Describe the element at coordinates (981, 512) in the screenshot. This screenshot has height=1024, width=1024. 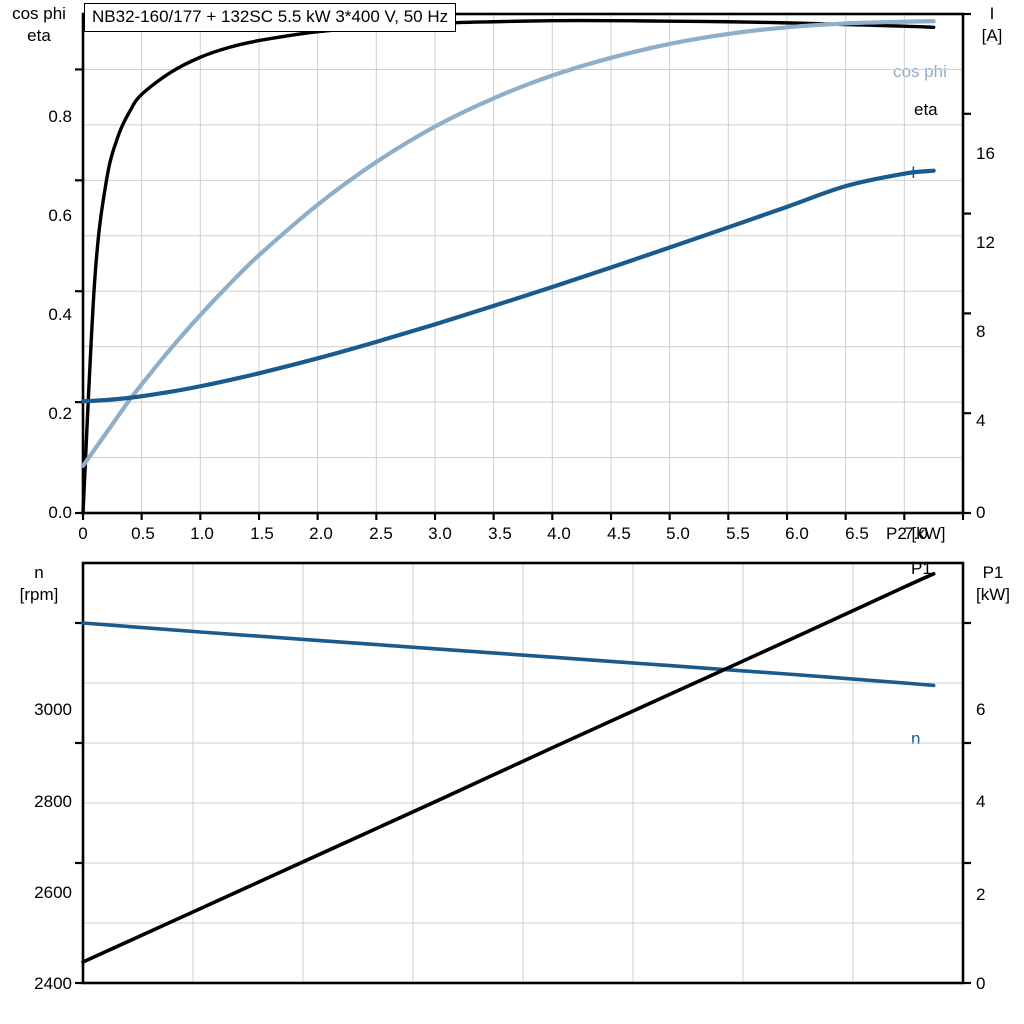
I see `top-right-tick-0: 0` at that location.